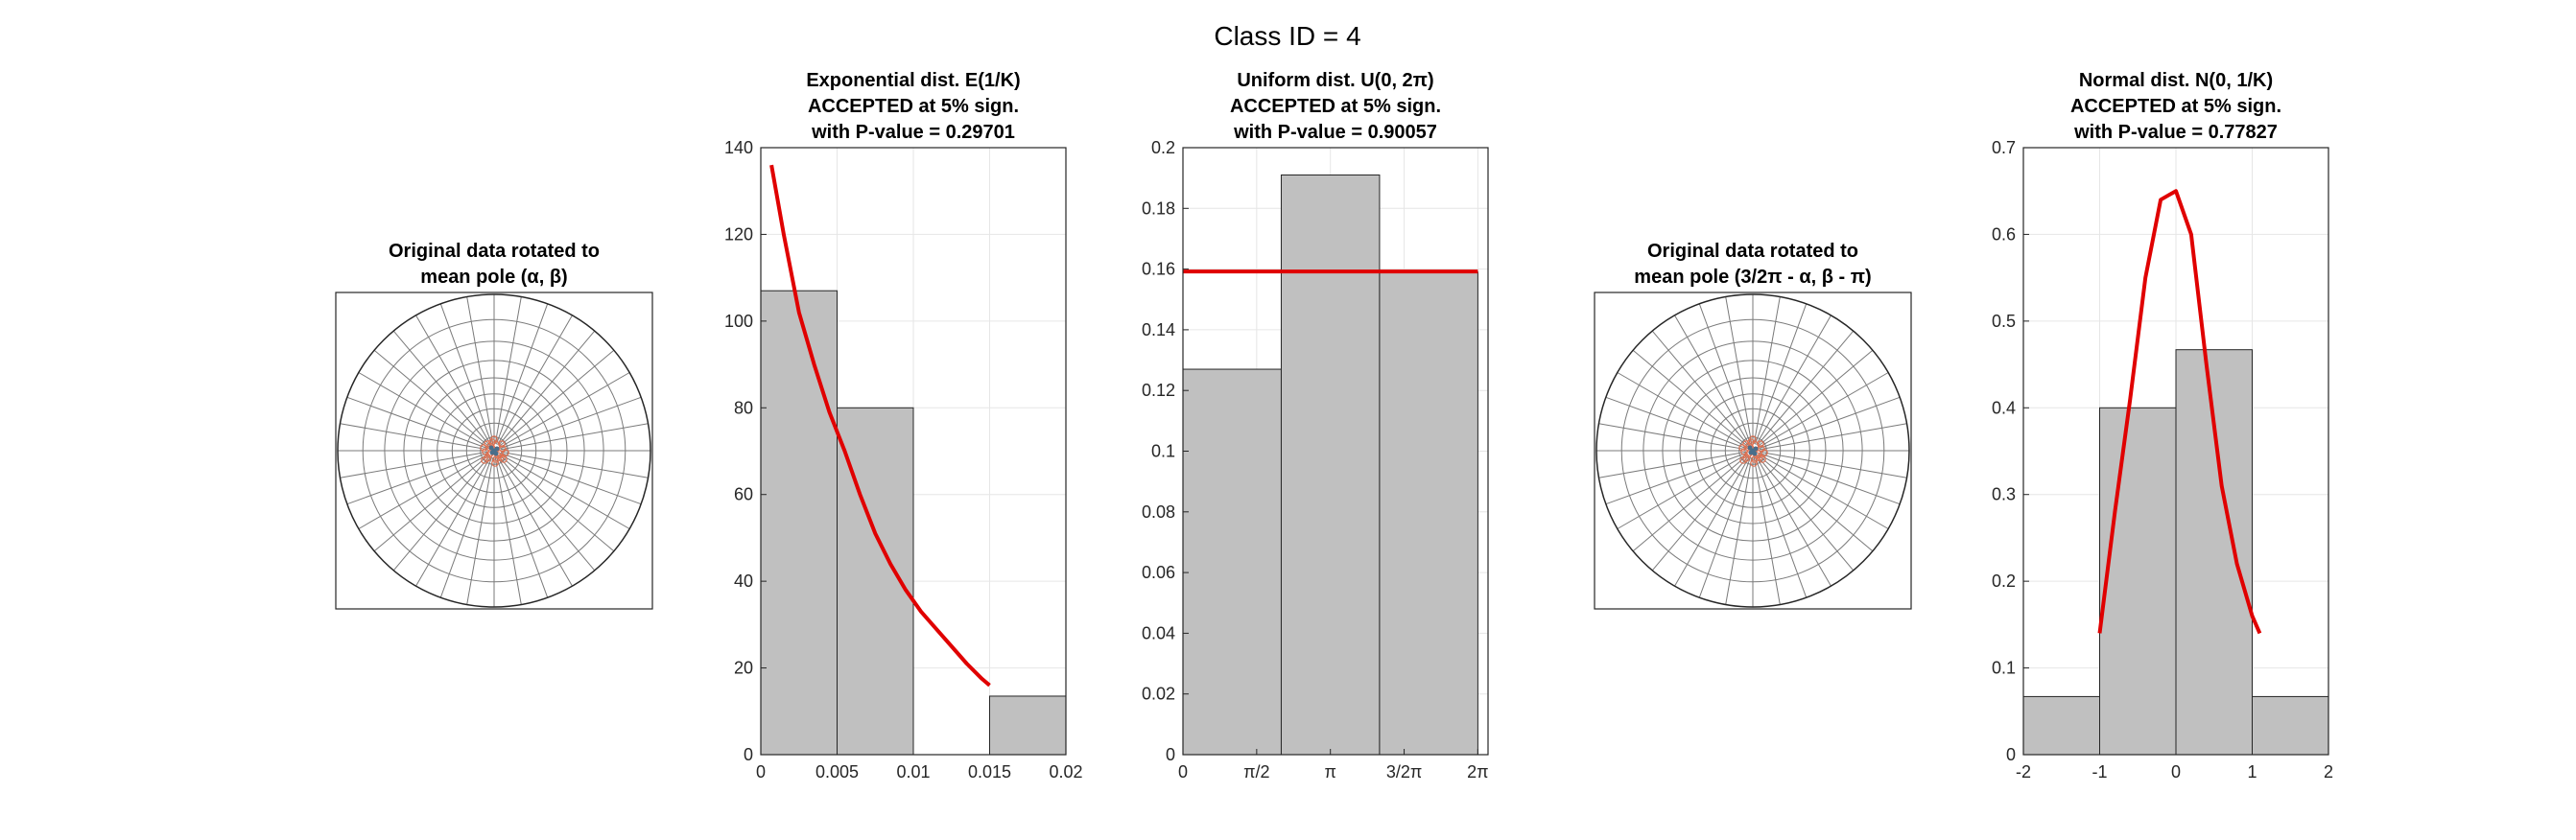  What do you see at coordinates (2175, 132) in the screenshot?
I see `chart-title-line: with P-value = 0.77827` at bounding box center [2175, 132].